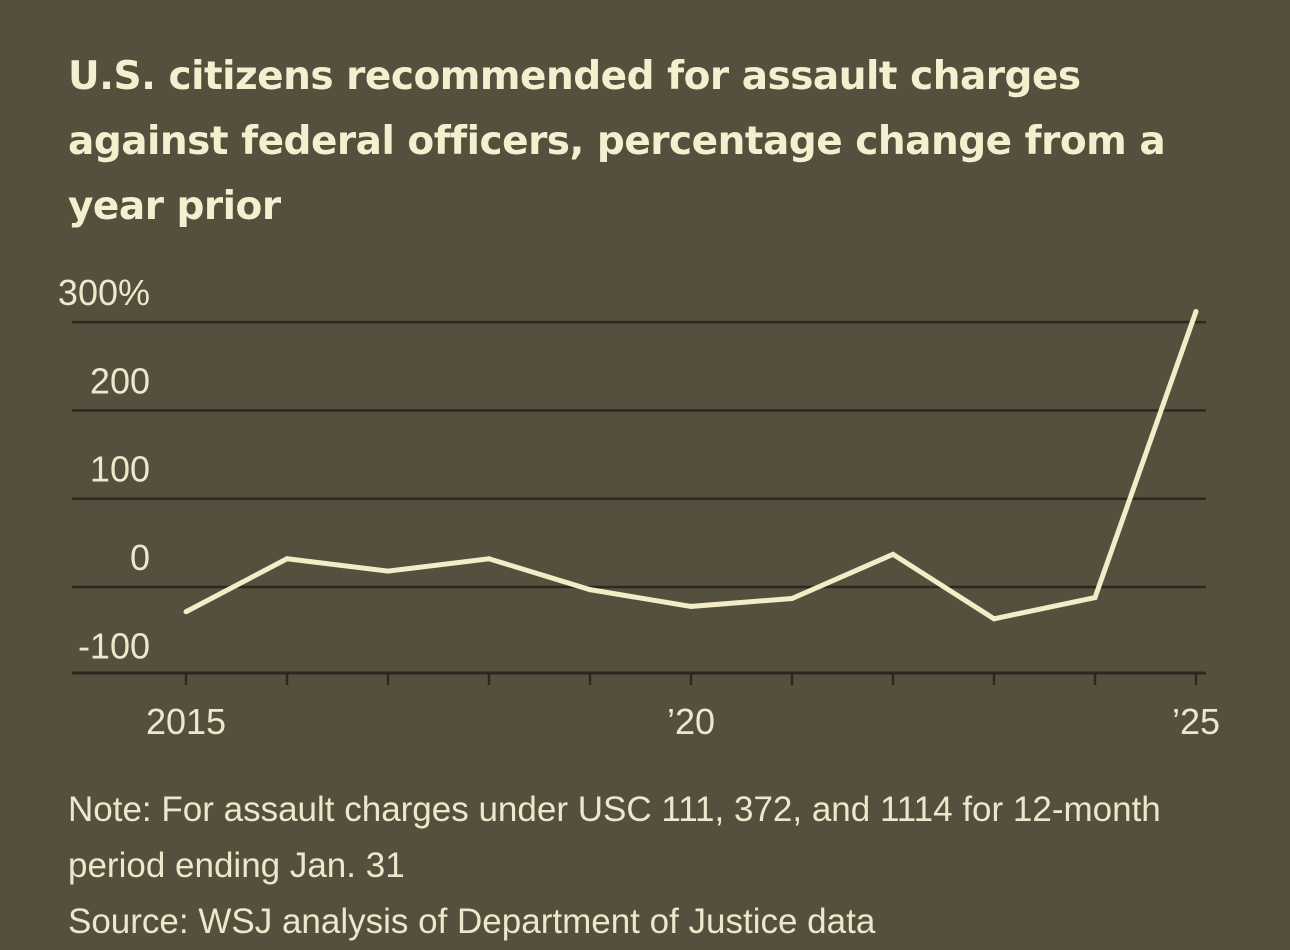 The image size is (1290, 950). What do you see at coordinates (120, 380) in the screenshot?
I see `y-tick-label: 200` at bounding box center [120, 380].